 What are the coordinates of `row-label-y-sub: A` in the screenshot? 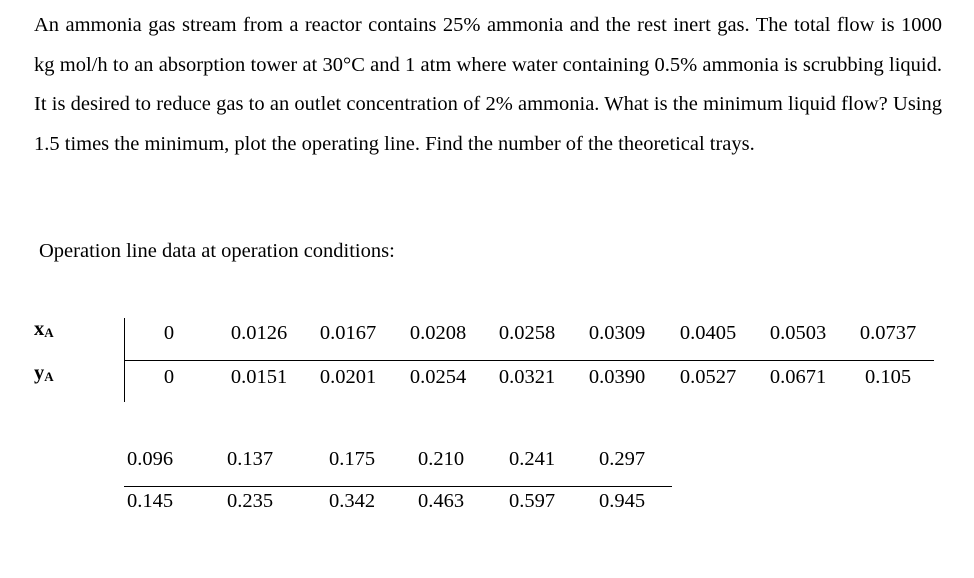 It's located at (49, 376).